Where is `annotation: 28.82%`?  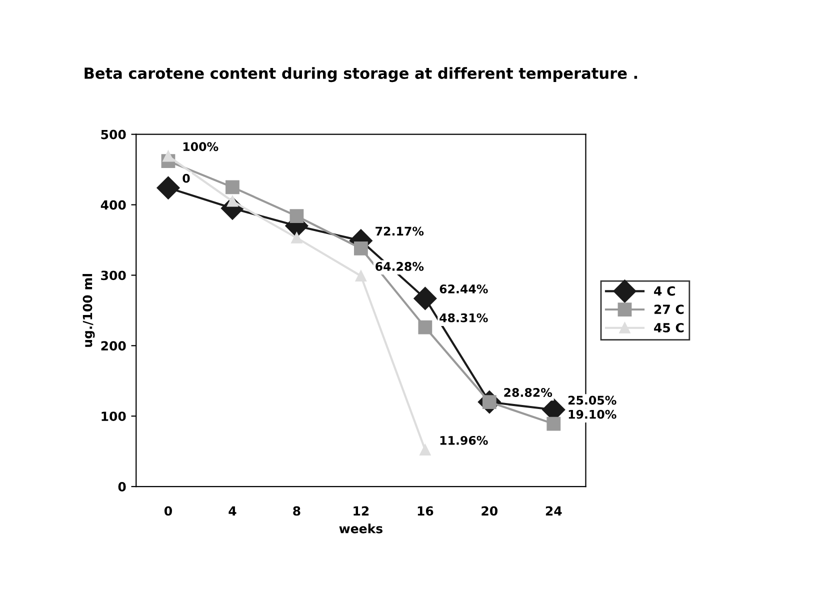 annotation: 28.82% is located at coordinates (528, 392).